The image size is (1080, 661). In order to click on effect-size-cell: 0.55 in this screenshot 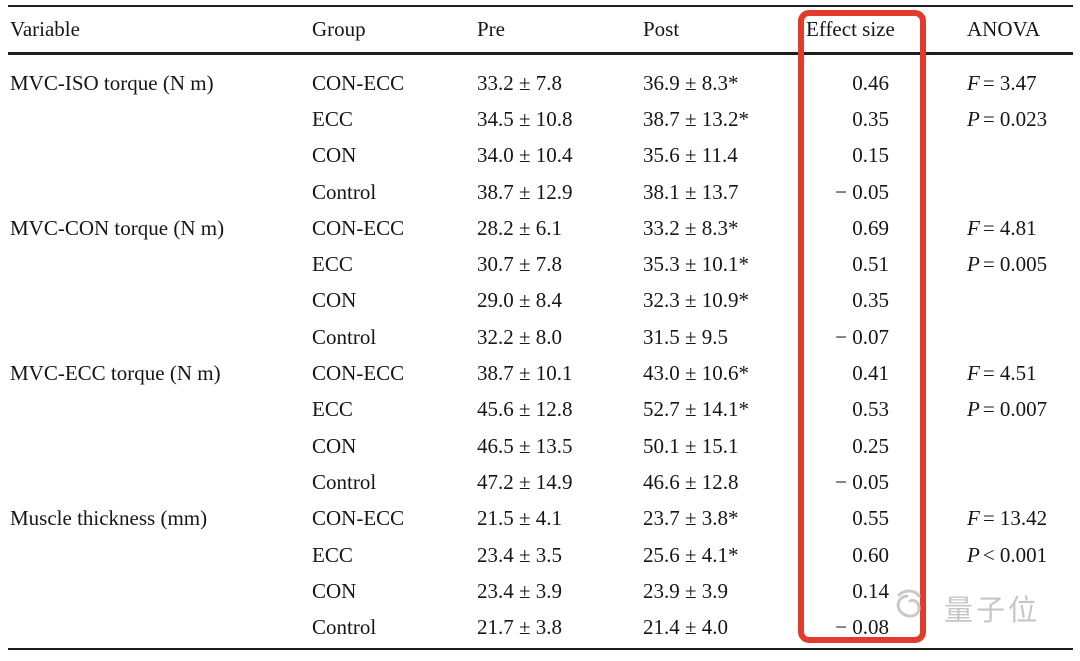, I will do `click(870, 518)`.